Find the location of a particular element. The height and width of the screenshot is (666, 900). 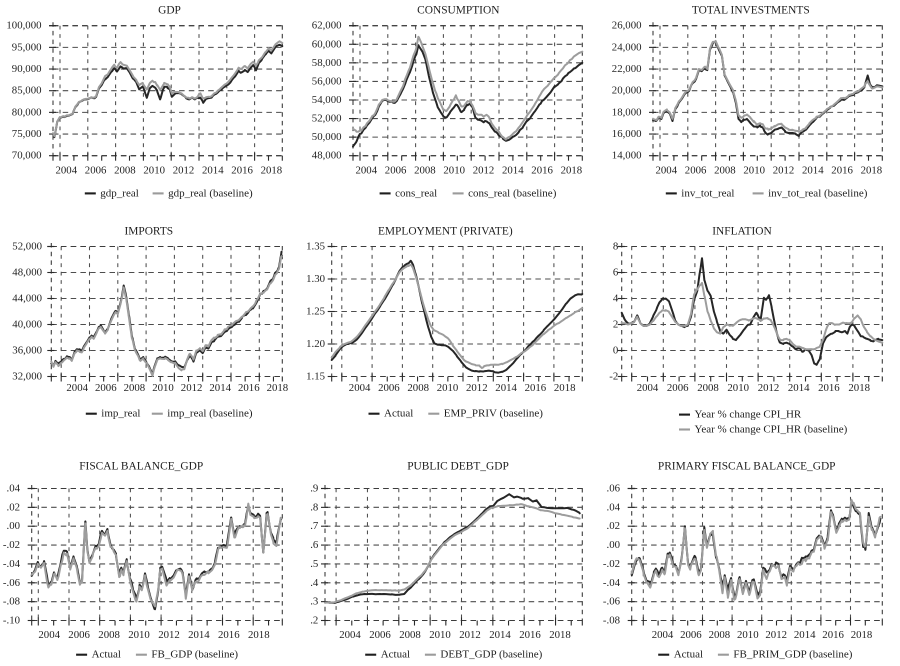

svg-text: 6 is located at coordinates (616, 273).